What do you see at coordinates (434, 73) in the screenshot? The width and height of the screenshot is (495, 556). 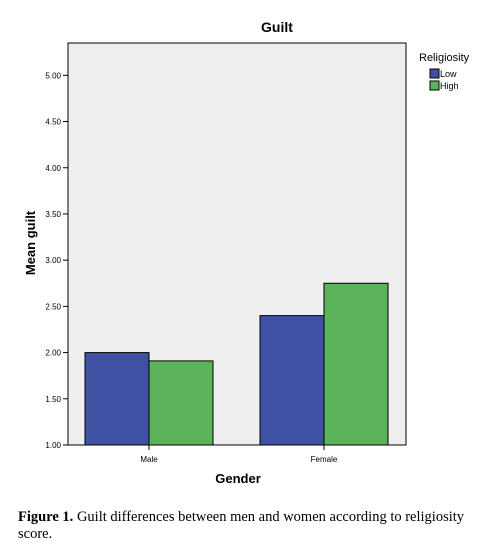 I see `legend-swatch-low` at bounding box center [434, 73].